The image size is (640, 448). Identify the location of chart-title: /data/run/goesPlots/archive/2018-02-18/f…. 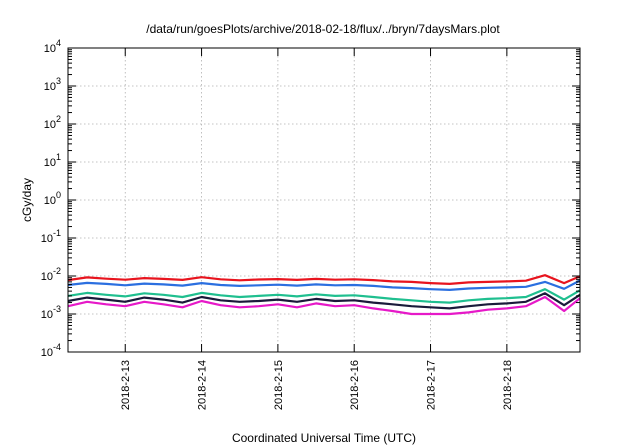
(323, 29).